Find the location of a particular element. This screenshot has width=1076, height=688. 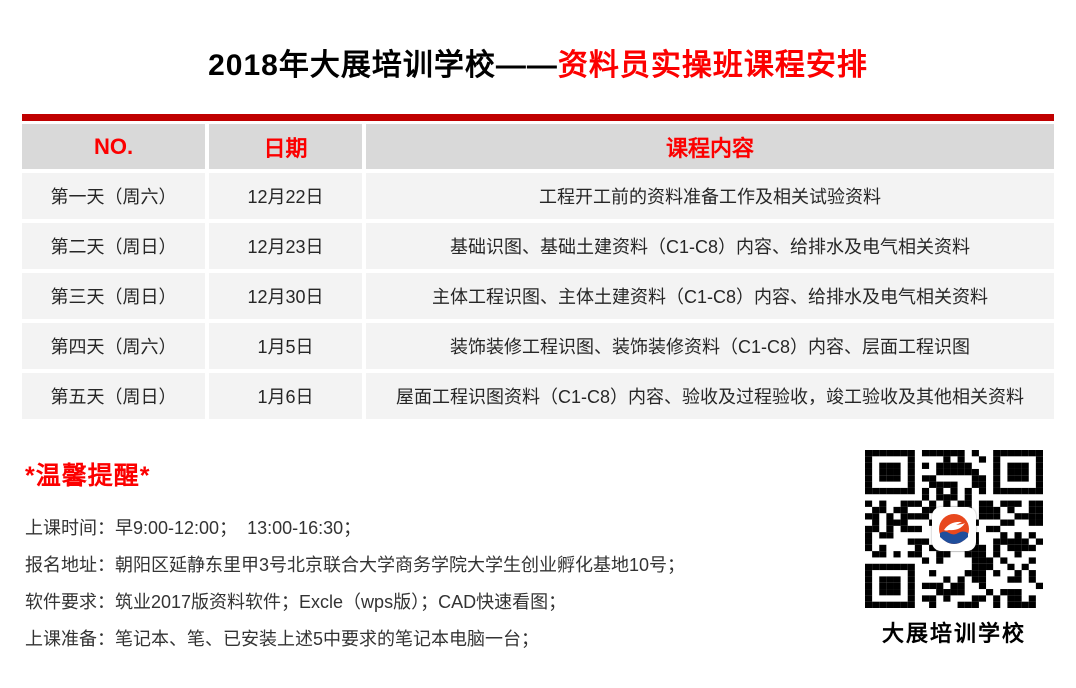

reminder-heading: *温馨提醒* is located at coordinates (88, 476).